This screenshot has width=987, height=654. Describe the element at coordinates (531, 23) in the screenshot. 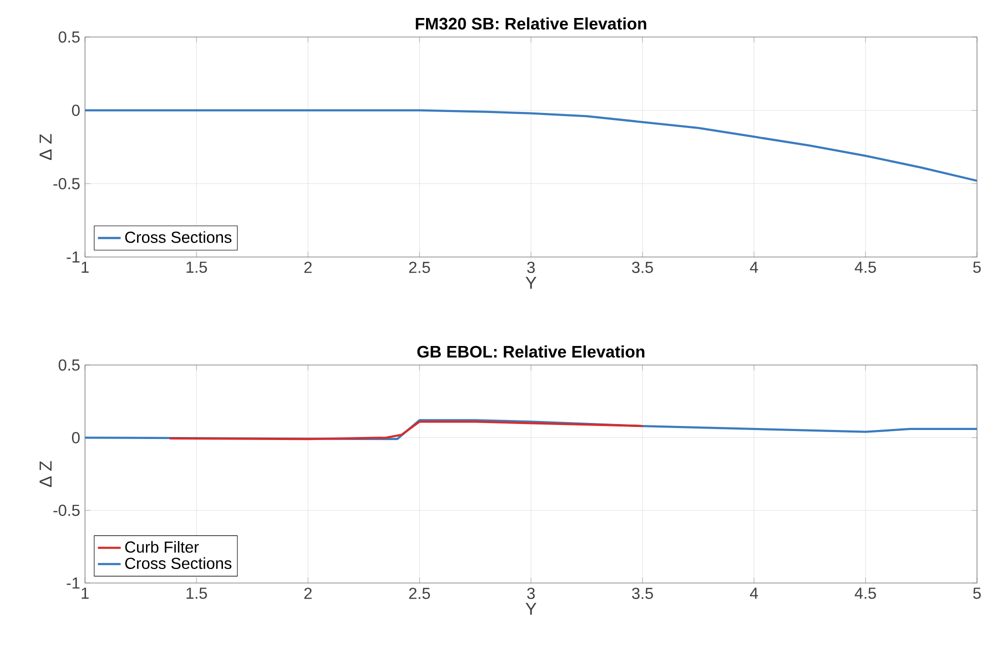

I see `chart-title: FM320 SB: Relative Elevation` at that location.